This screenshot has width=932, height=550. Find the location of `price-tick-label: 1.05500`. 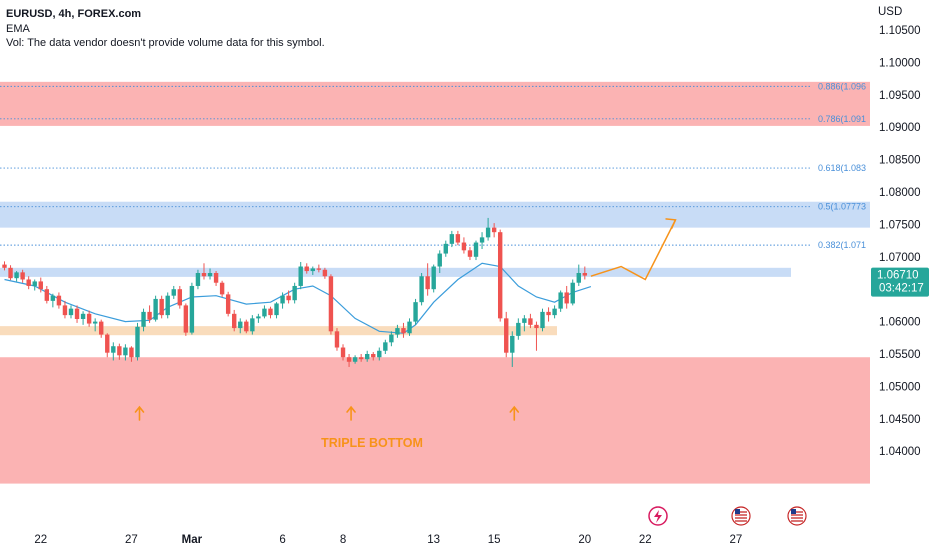

price-tick-label: 1.05500 is located at coordinates (900, 355).